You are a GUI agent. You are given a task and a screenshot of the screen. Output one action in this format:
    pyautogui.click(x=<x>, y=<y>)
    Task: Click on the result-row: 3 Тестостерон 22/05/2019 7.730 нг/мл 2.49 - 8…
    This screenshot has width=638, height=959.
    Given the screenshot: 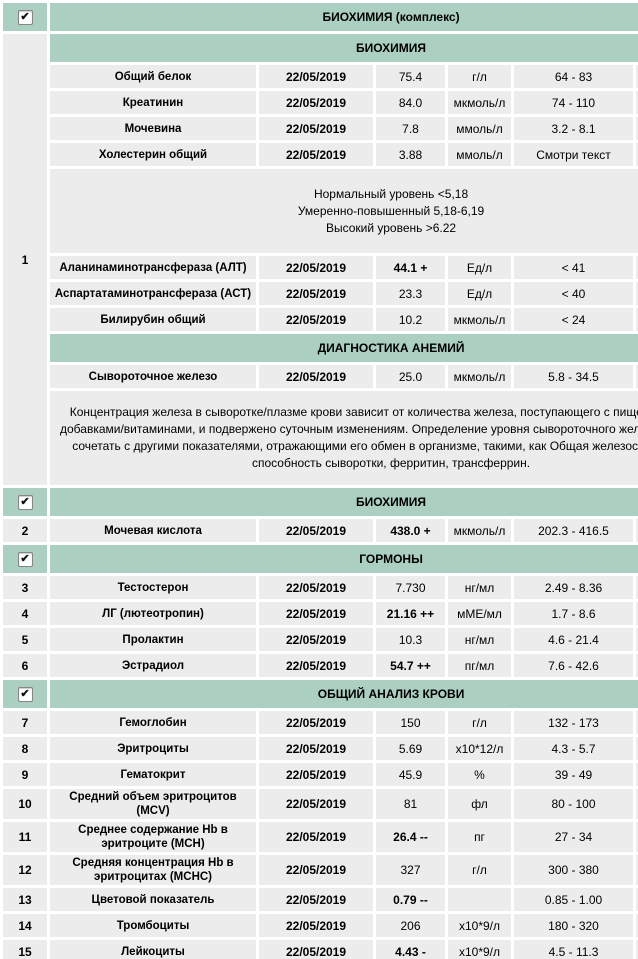 What is the action you would take?
    pyautogui.click(x=320, y=587)
    